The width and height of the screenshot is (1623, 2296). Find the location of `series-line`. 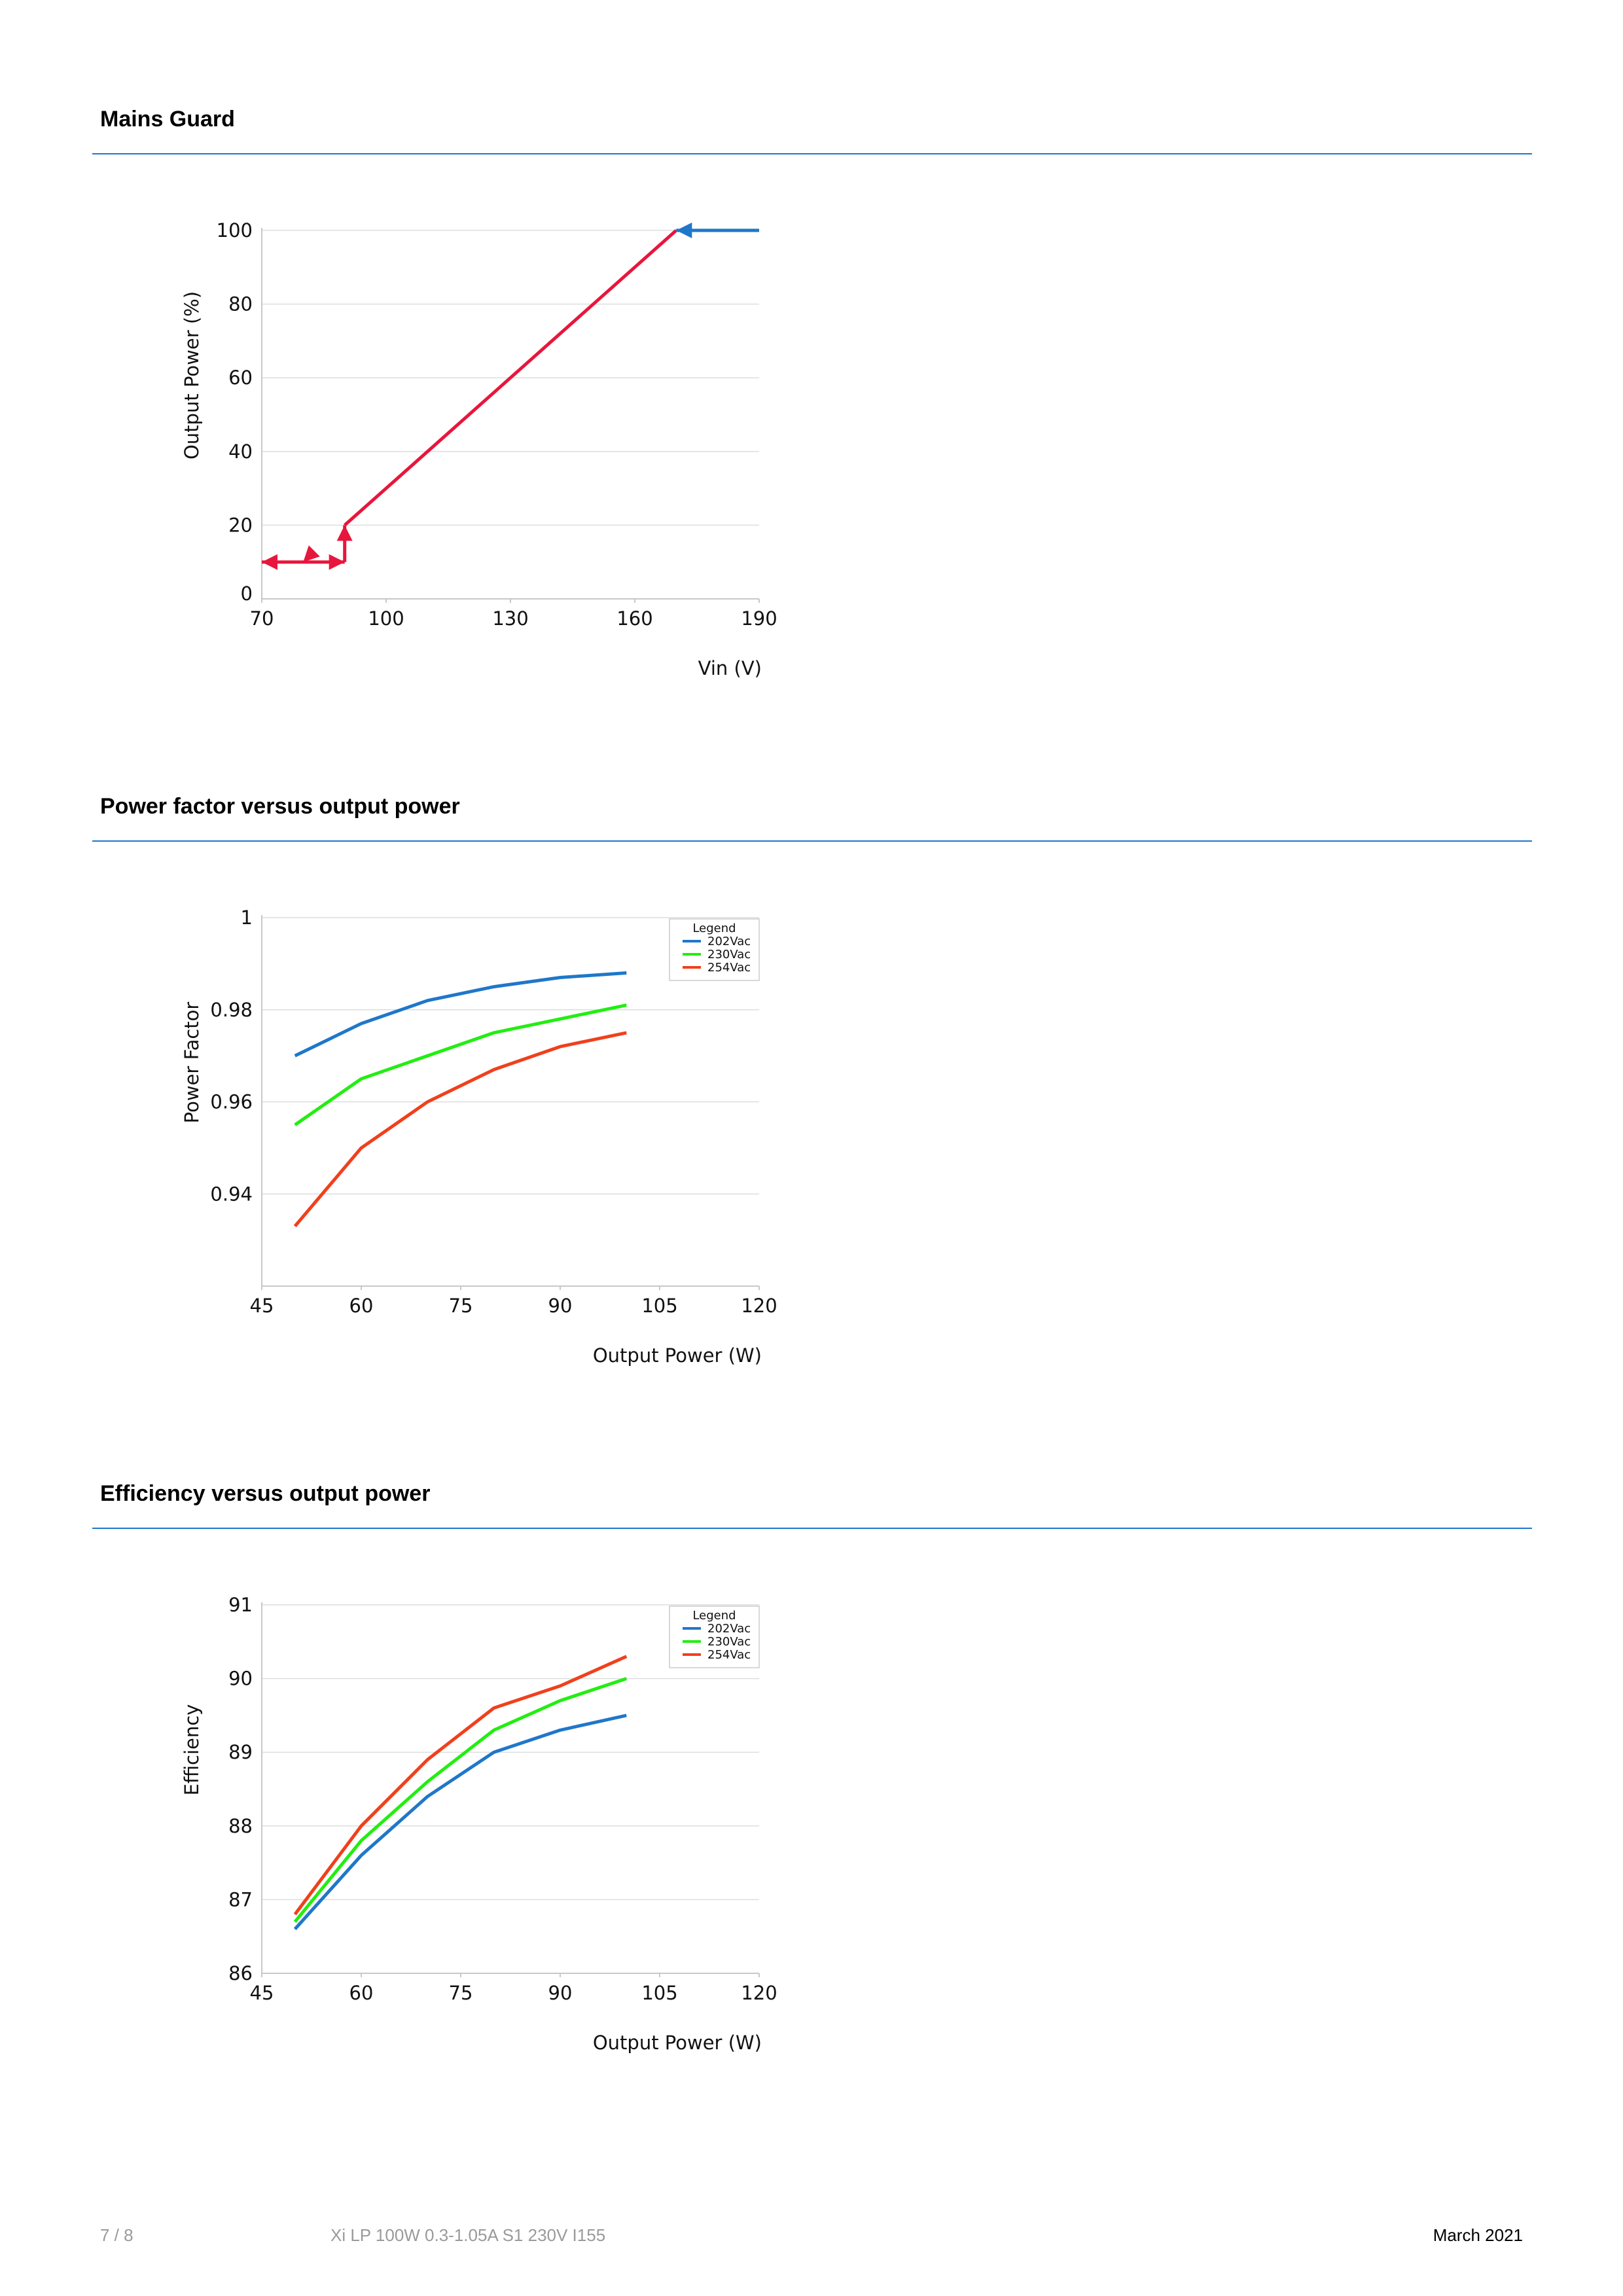

series-line is located at coordinates (511, 378).